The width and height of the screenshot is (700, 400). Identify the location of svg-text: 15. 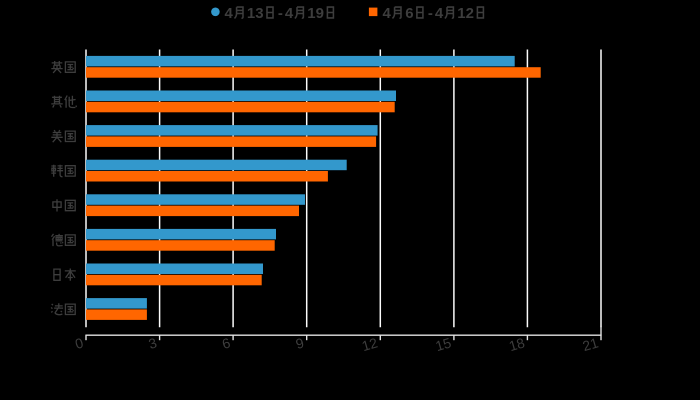
(444, 344).